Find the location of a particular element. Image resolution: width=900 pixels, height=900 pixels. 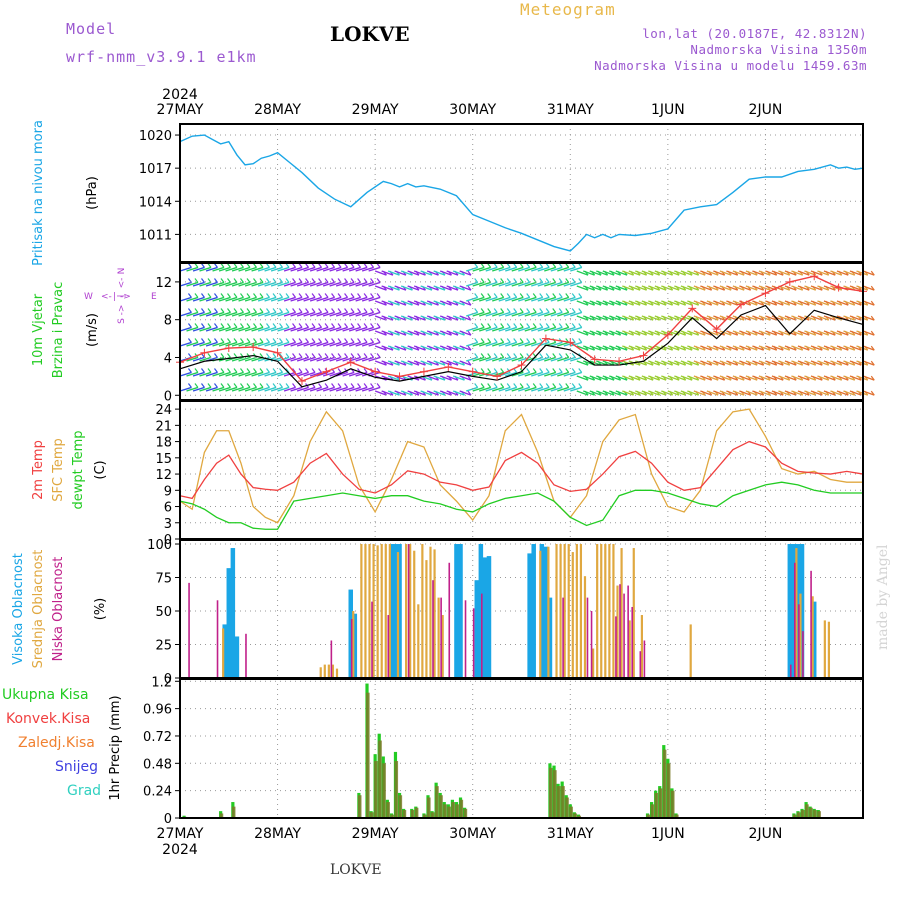

temp-ytick-label: 21 is located at coordinates (163, 426).